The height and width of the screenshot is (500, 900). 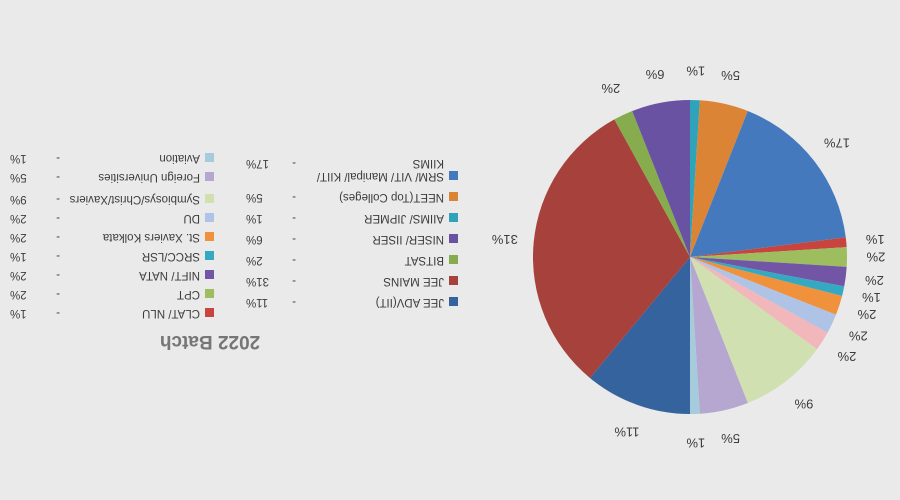 I want to click on legend-item-st-xaviers-kolkata: St. Xaviers Kolkata - 2%, so click(x=112, y=236).